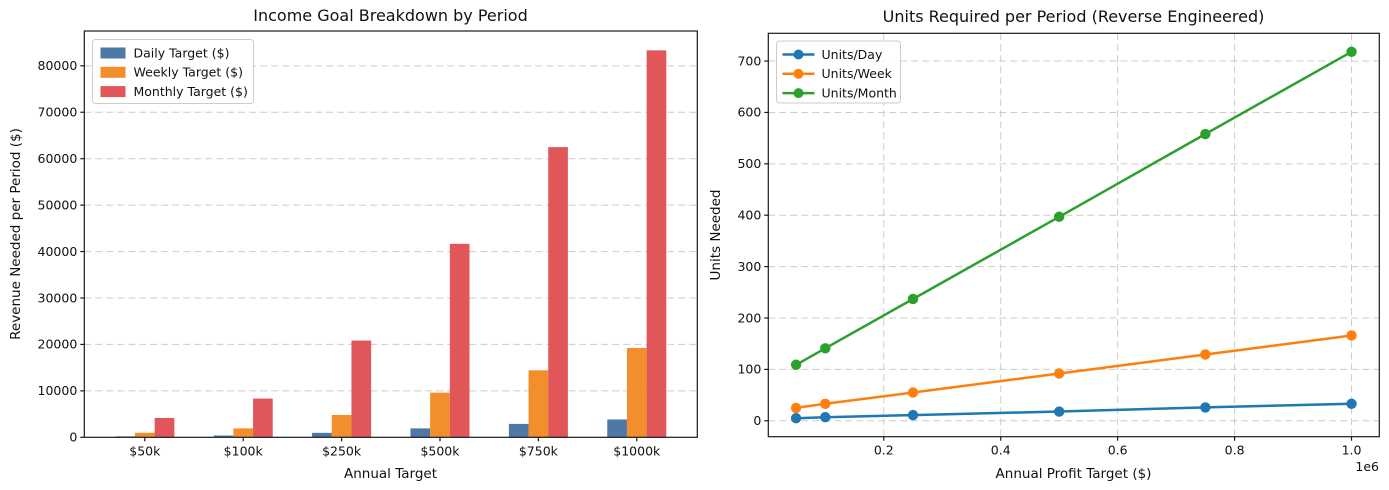 This screenshot has width=1389, height=490. What do you see at coordinates (191, 91) in the screenshot?
I see `legend-label-2: Monthly Target ($)` at bounding box center [191, 91].